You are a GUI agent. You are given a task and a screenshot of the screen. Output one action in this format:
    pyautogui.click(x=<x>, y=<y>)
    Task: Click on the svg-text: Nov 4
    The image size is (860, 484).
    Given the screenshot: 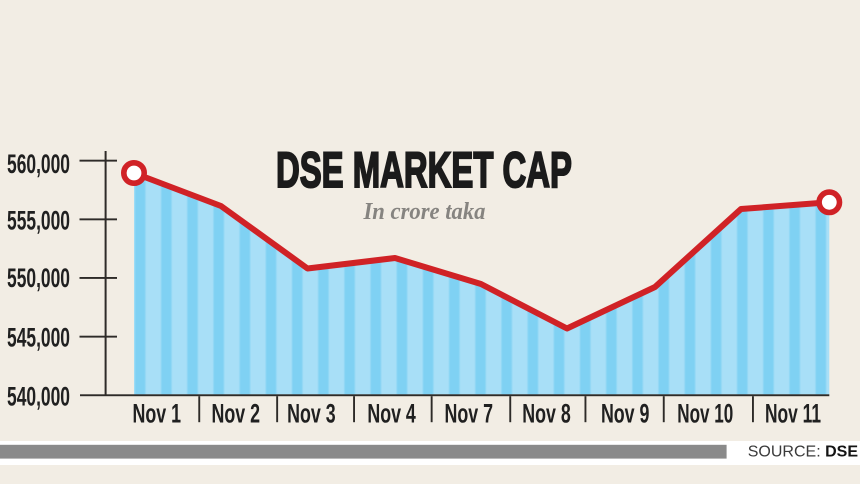 What is the action you would take?
    pyautogui.click(x=391, y=414)
    